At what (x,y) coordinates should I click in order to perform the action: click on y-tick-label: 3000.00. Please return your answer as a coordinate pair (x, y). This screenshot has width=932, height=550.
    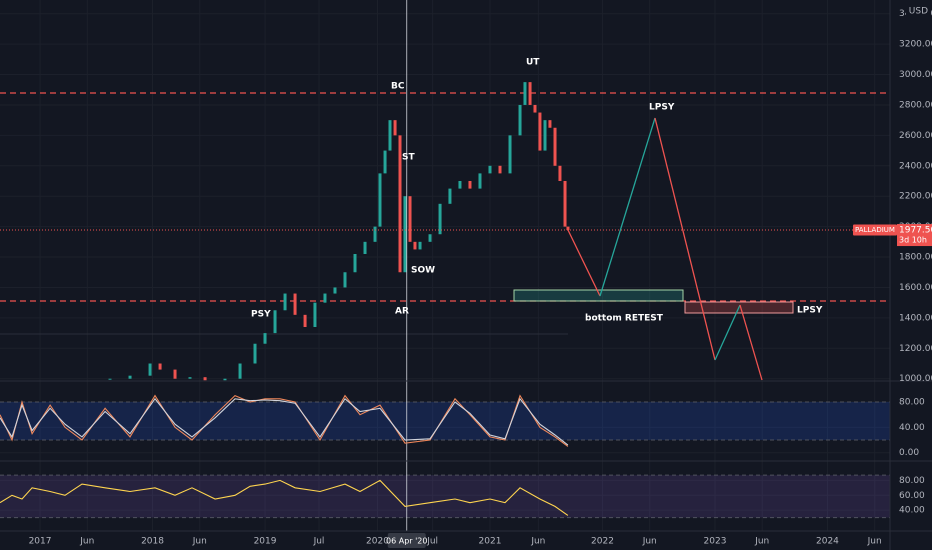
    Looking at the image, I should click on (915, 75).